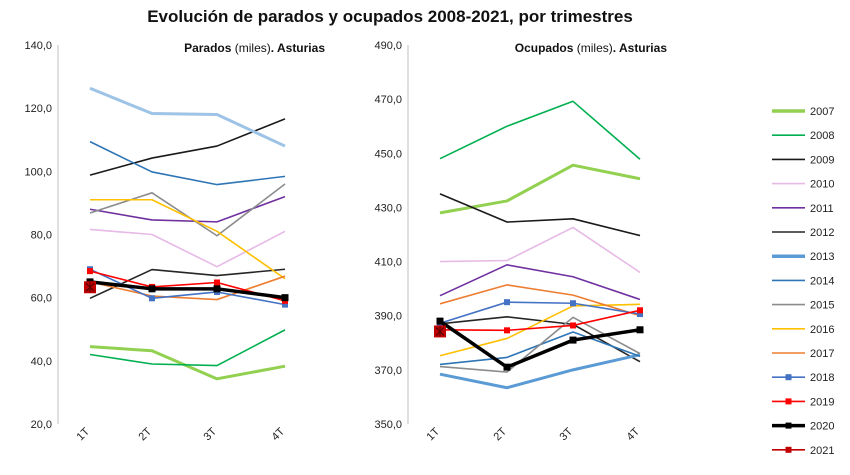  Describe the element at coordinates (803, 209) in the screenshot. I see `legend-item-2011: 2011` at that location.